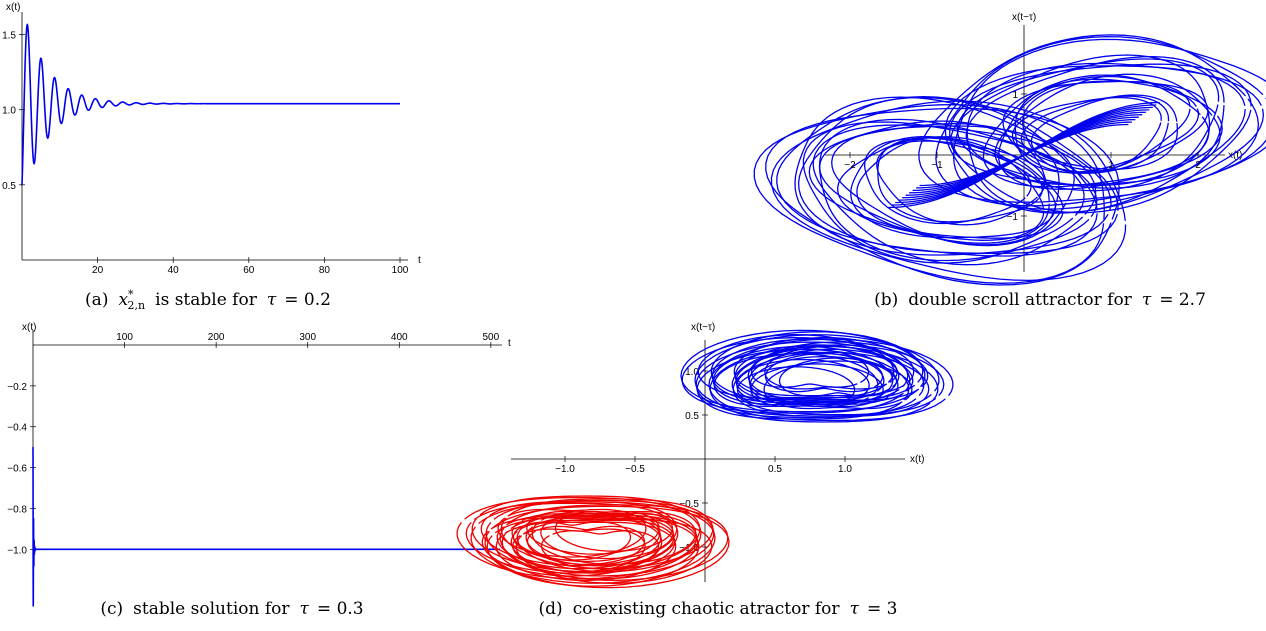 The width and height of the screenshot is (1266, 631). What do you see at coordinates (98, 270) in the screenshot?
I see `x-tick-label: 20` at bounding box center [98, 270].